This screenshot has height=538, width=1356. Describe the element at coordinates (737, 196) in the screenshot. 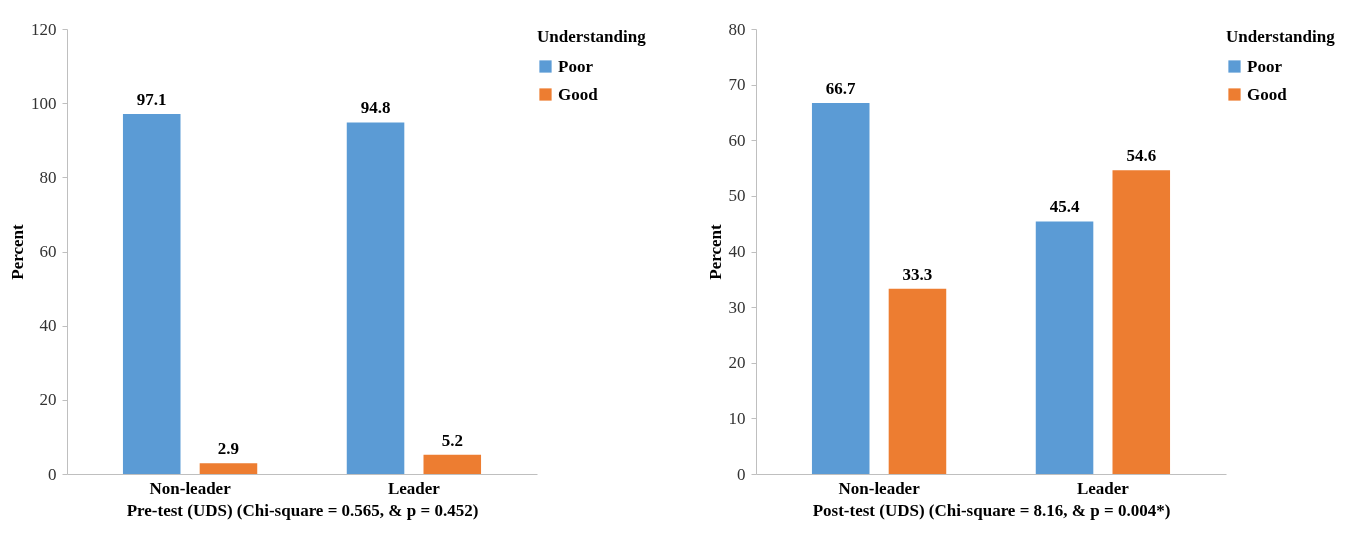

I see `y-tick-label: 50` at that location.